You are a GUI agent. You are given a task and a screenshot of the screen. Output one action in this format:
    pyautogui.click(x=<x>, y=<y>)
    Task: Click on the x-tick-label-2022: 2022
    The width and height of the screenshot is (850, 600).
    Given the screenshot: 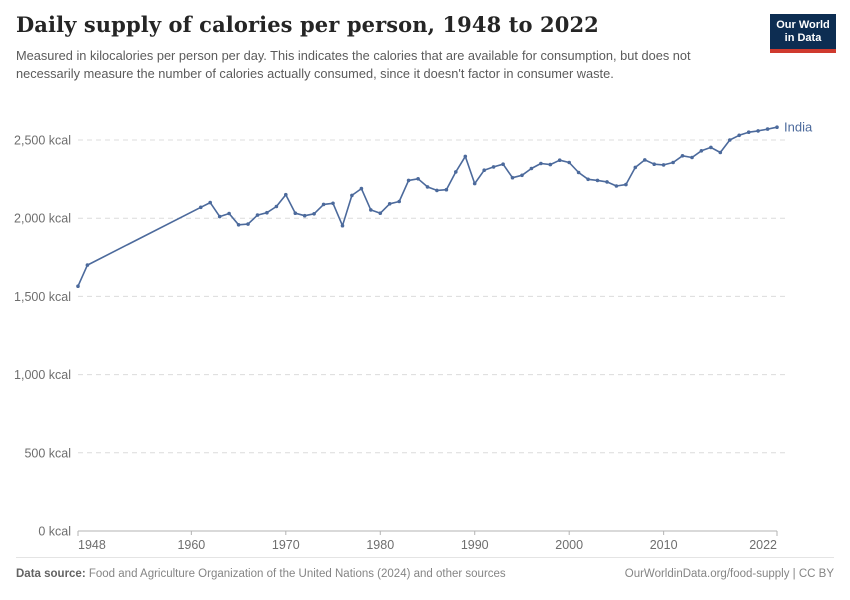 What is the action you would take?
    pyautogui.click(x=763, y=545)
    